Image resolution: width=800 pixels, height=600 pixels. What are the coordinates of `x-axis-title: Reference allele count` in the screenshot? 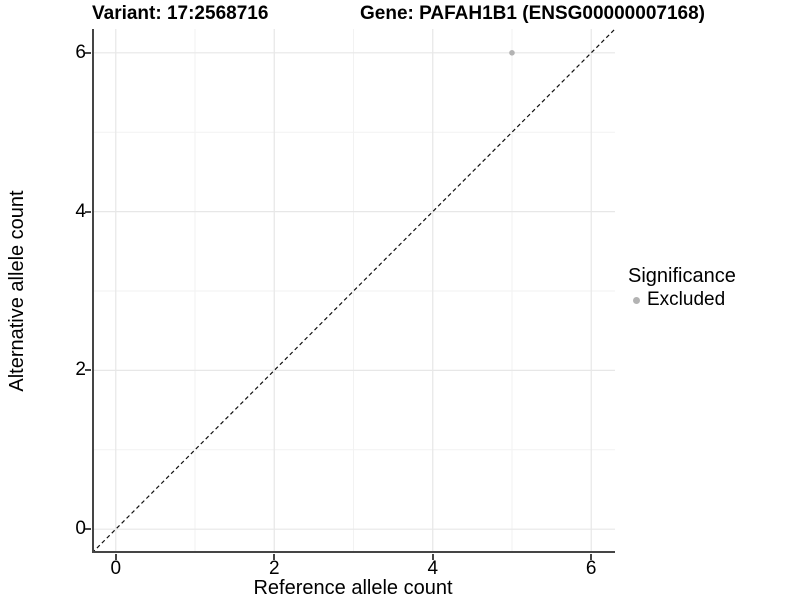 It's located at (353, 588).